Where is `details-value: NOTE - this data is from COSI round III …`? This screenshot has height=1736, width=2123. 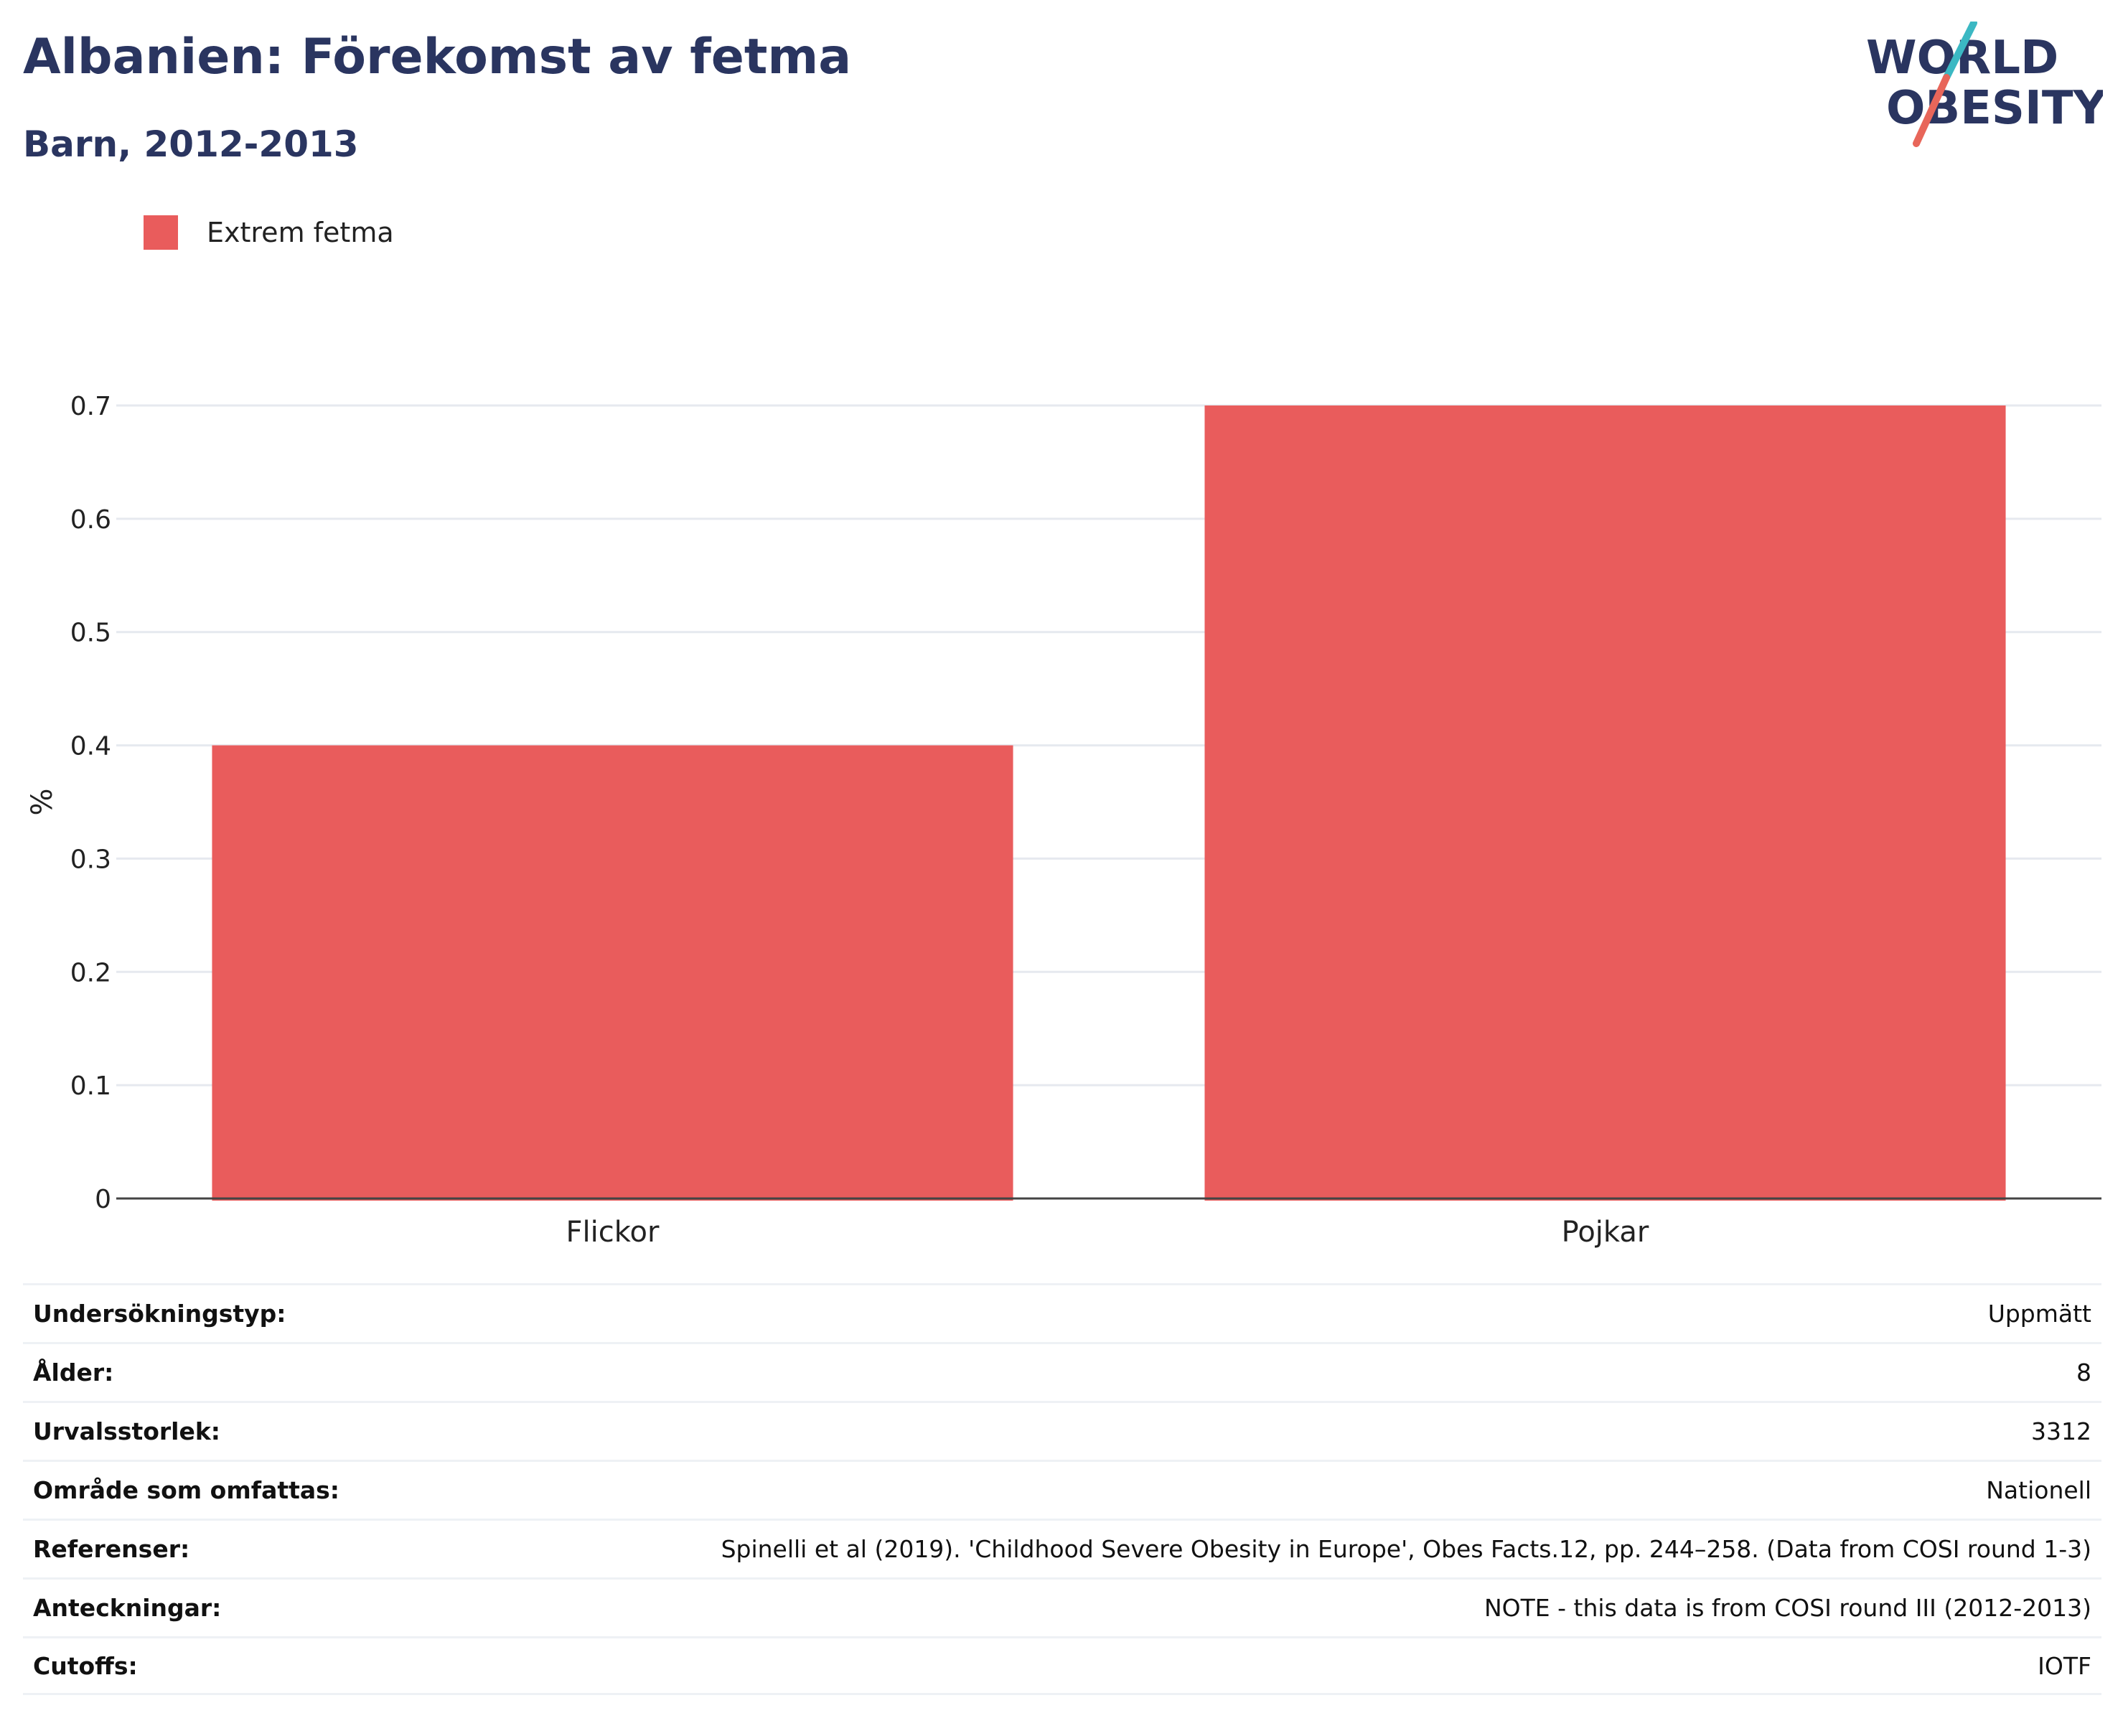 details-value: NOTE - this data is from COSI round III … is located at coordinates (1787, 1608).